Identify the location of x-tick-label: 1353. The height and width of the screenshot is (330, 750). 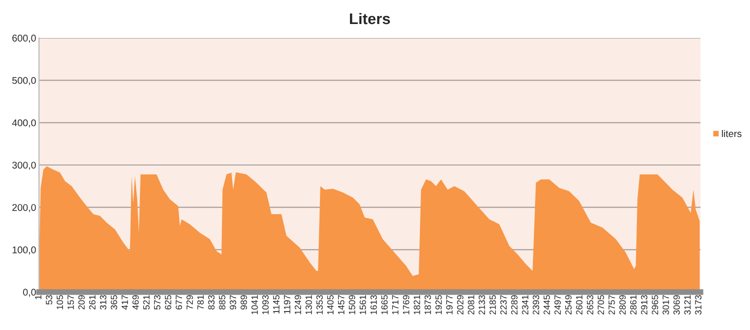
(319, 304).